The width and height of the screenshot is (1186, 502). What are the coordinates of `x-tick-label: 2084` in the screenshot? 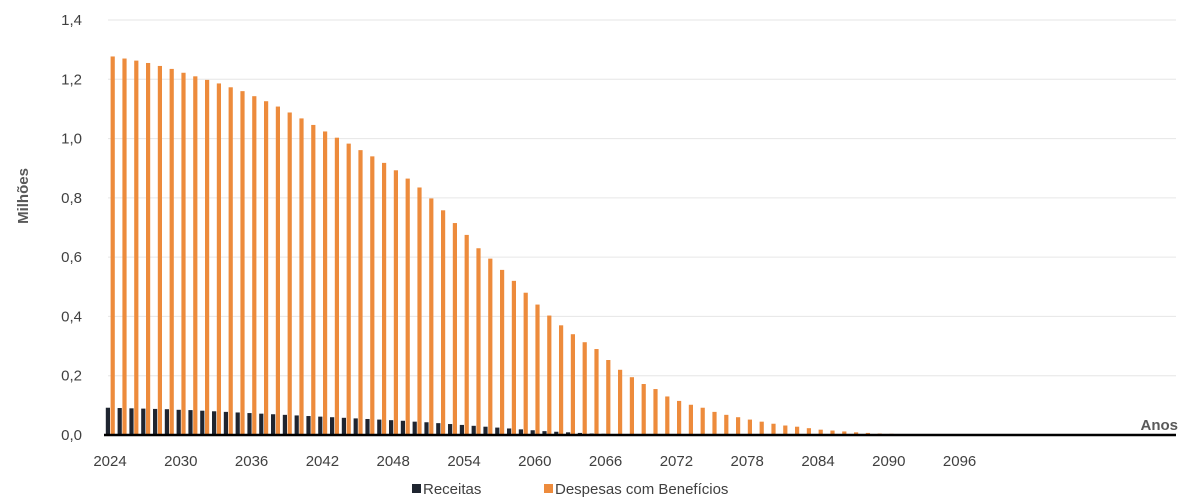 It's located at (817, 461).